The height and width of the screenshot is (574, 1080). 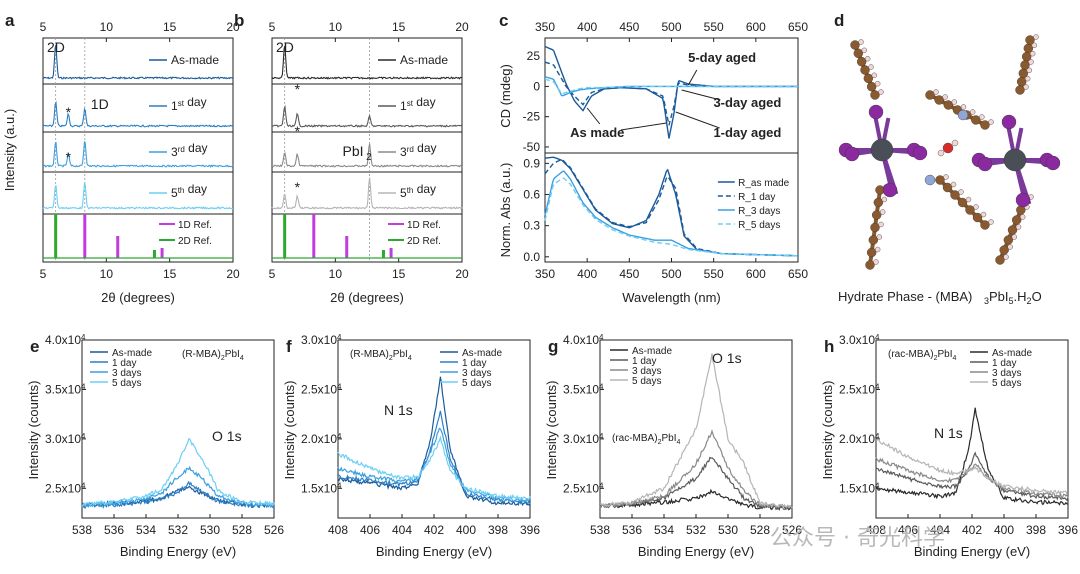 I want to click on top-tick: 450, so click(x=629, y=27).